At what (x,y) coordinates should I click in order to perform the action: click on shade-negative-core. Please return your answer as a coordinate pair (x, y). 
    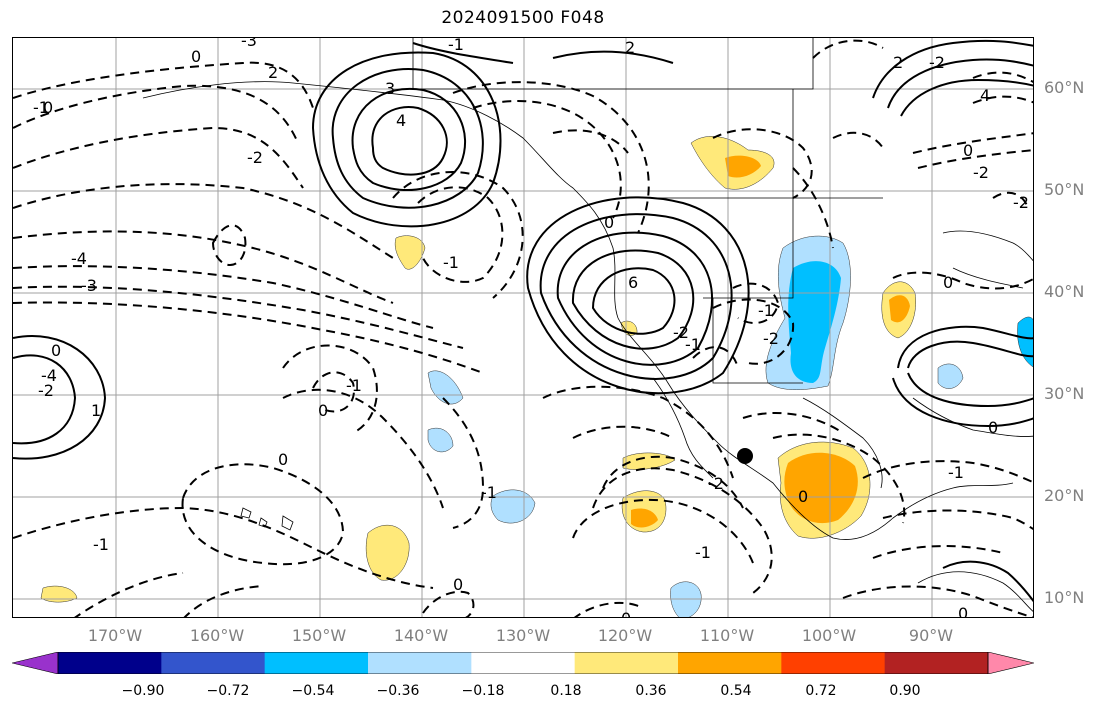
    Looking at the image, I should click on (814, 322).